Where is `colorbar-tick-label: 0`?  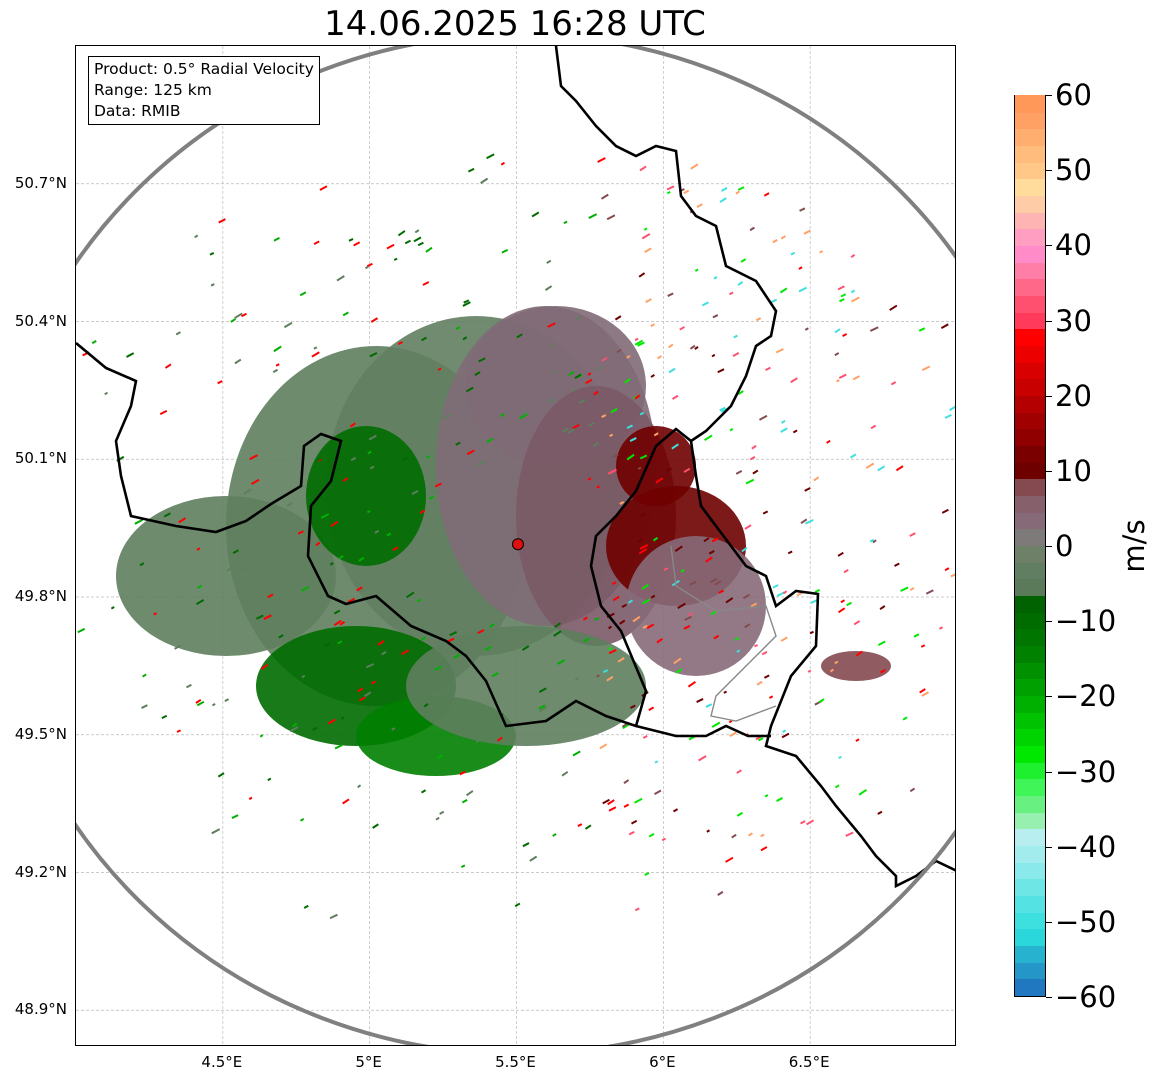
colorbar-tick-label: 0 is located at coordinates (1064, 546).